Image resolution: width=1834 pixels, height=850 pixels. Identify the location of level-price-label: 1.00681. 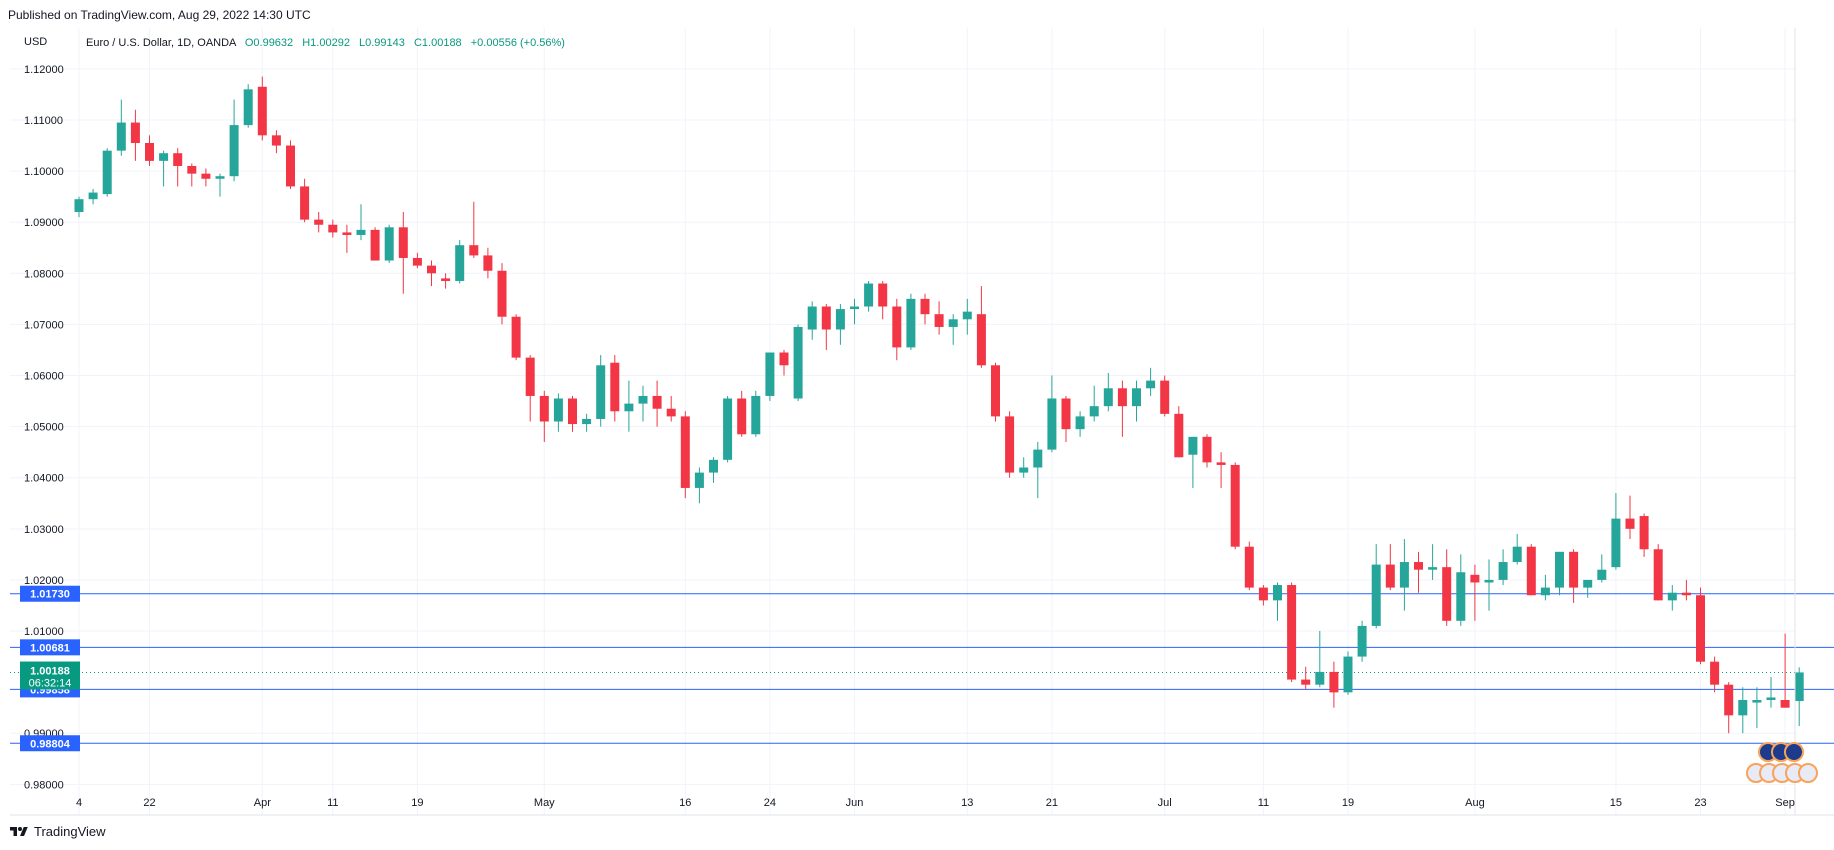
(50, 648).